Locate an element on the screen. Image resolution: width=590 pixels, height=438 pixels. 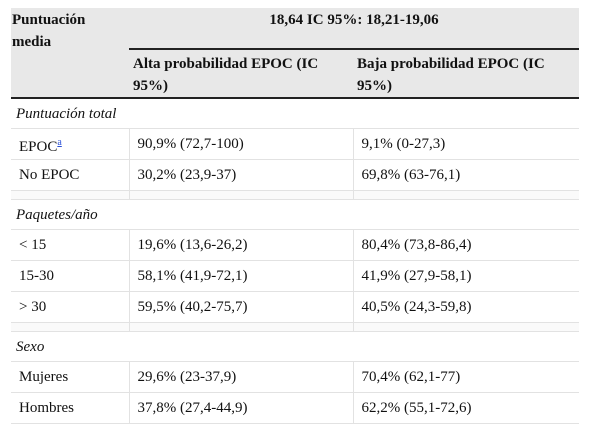
row-label: No EPOC is located at coordinates (70, 175).